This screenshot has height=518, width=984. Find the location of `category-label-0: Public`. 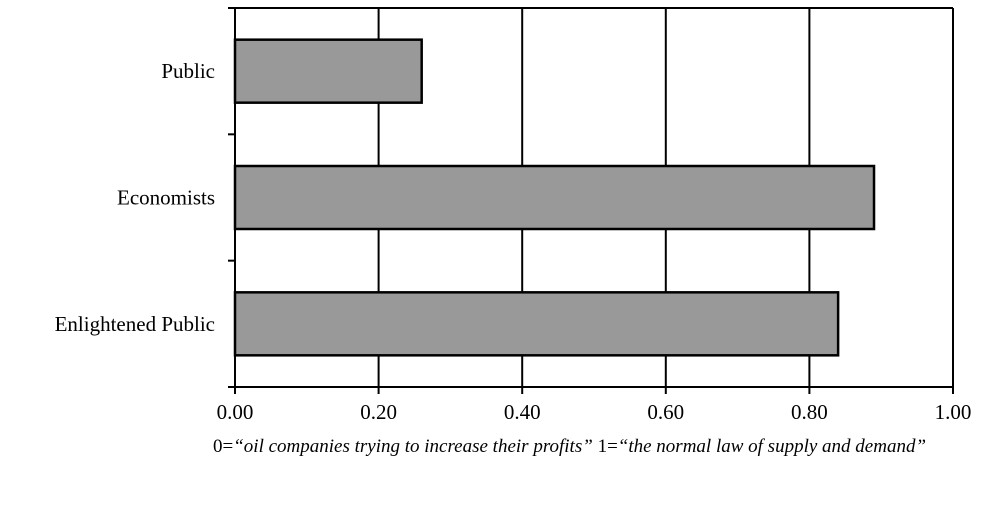

category-label-0: Public is located at coordinates (188, 71).